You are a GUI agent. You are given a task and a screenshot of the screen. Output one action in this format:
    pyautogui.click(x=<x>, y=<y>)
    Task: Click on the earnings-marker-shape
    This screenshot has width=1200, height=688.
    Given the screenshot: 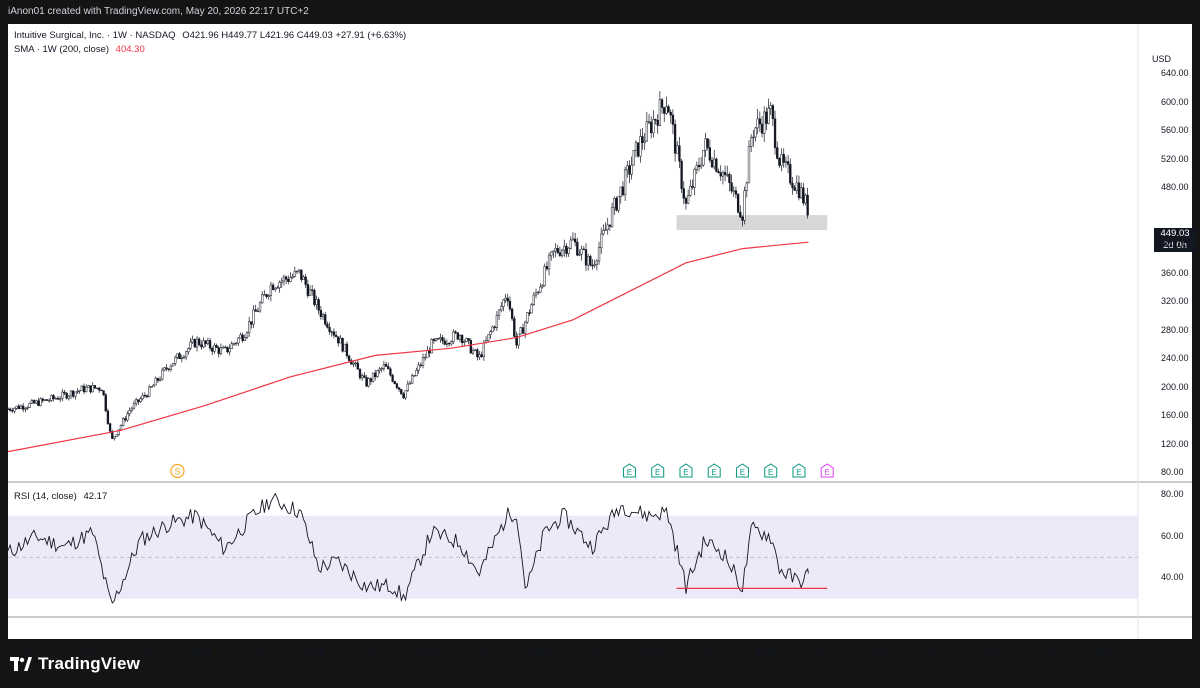 What is the action you would take?
    pyautogui.click(x=827, y=470)
    